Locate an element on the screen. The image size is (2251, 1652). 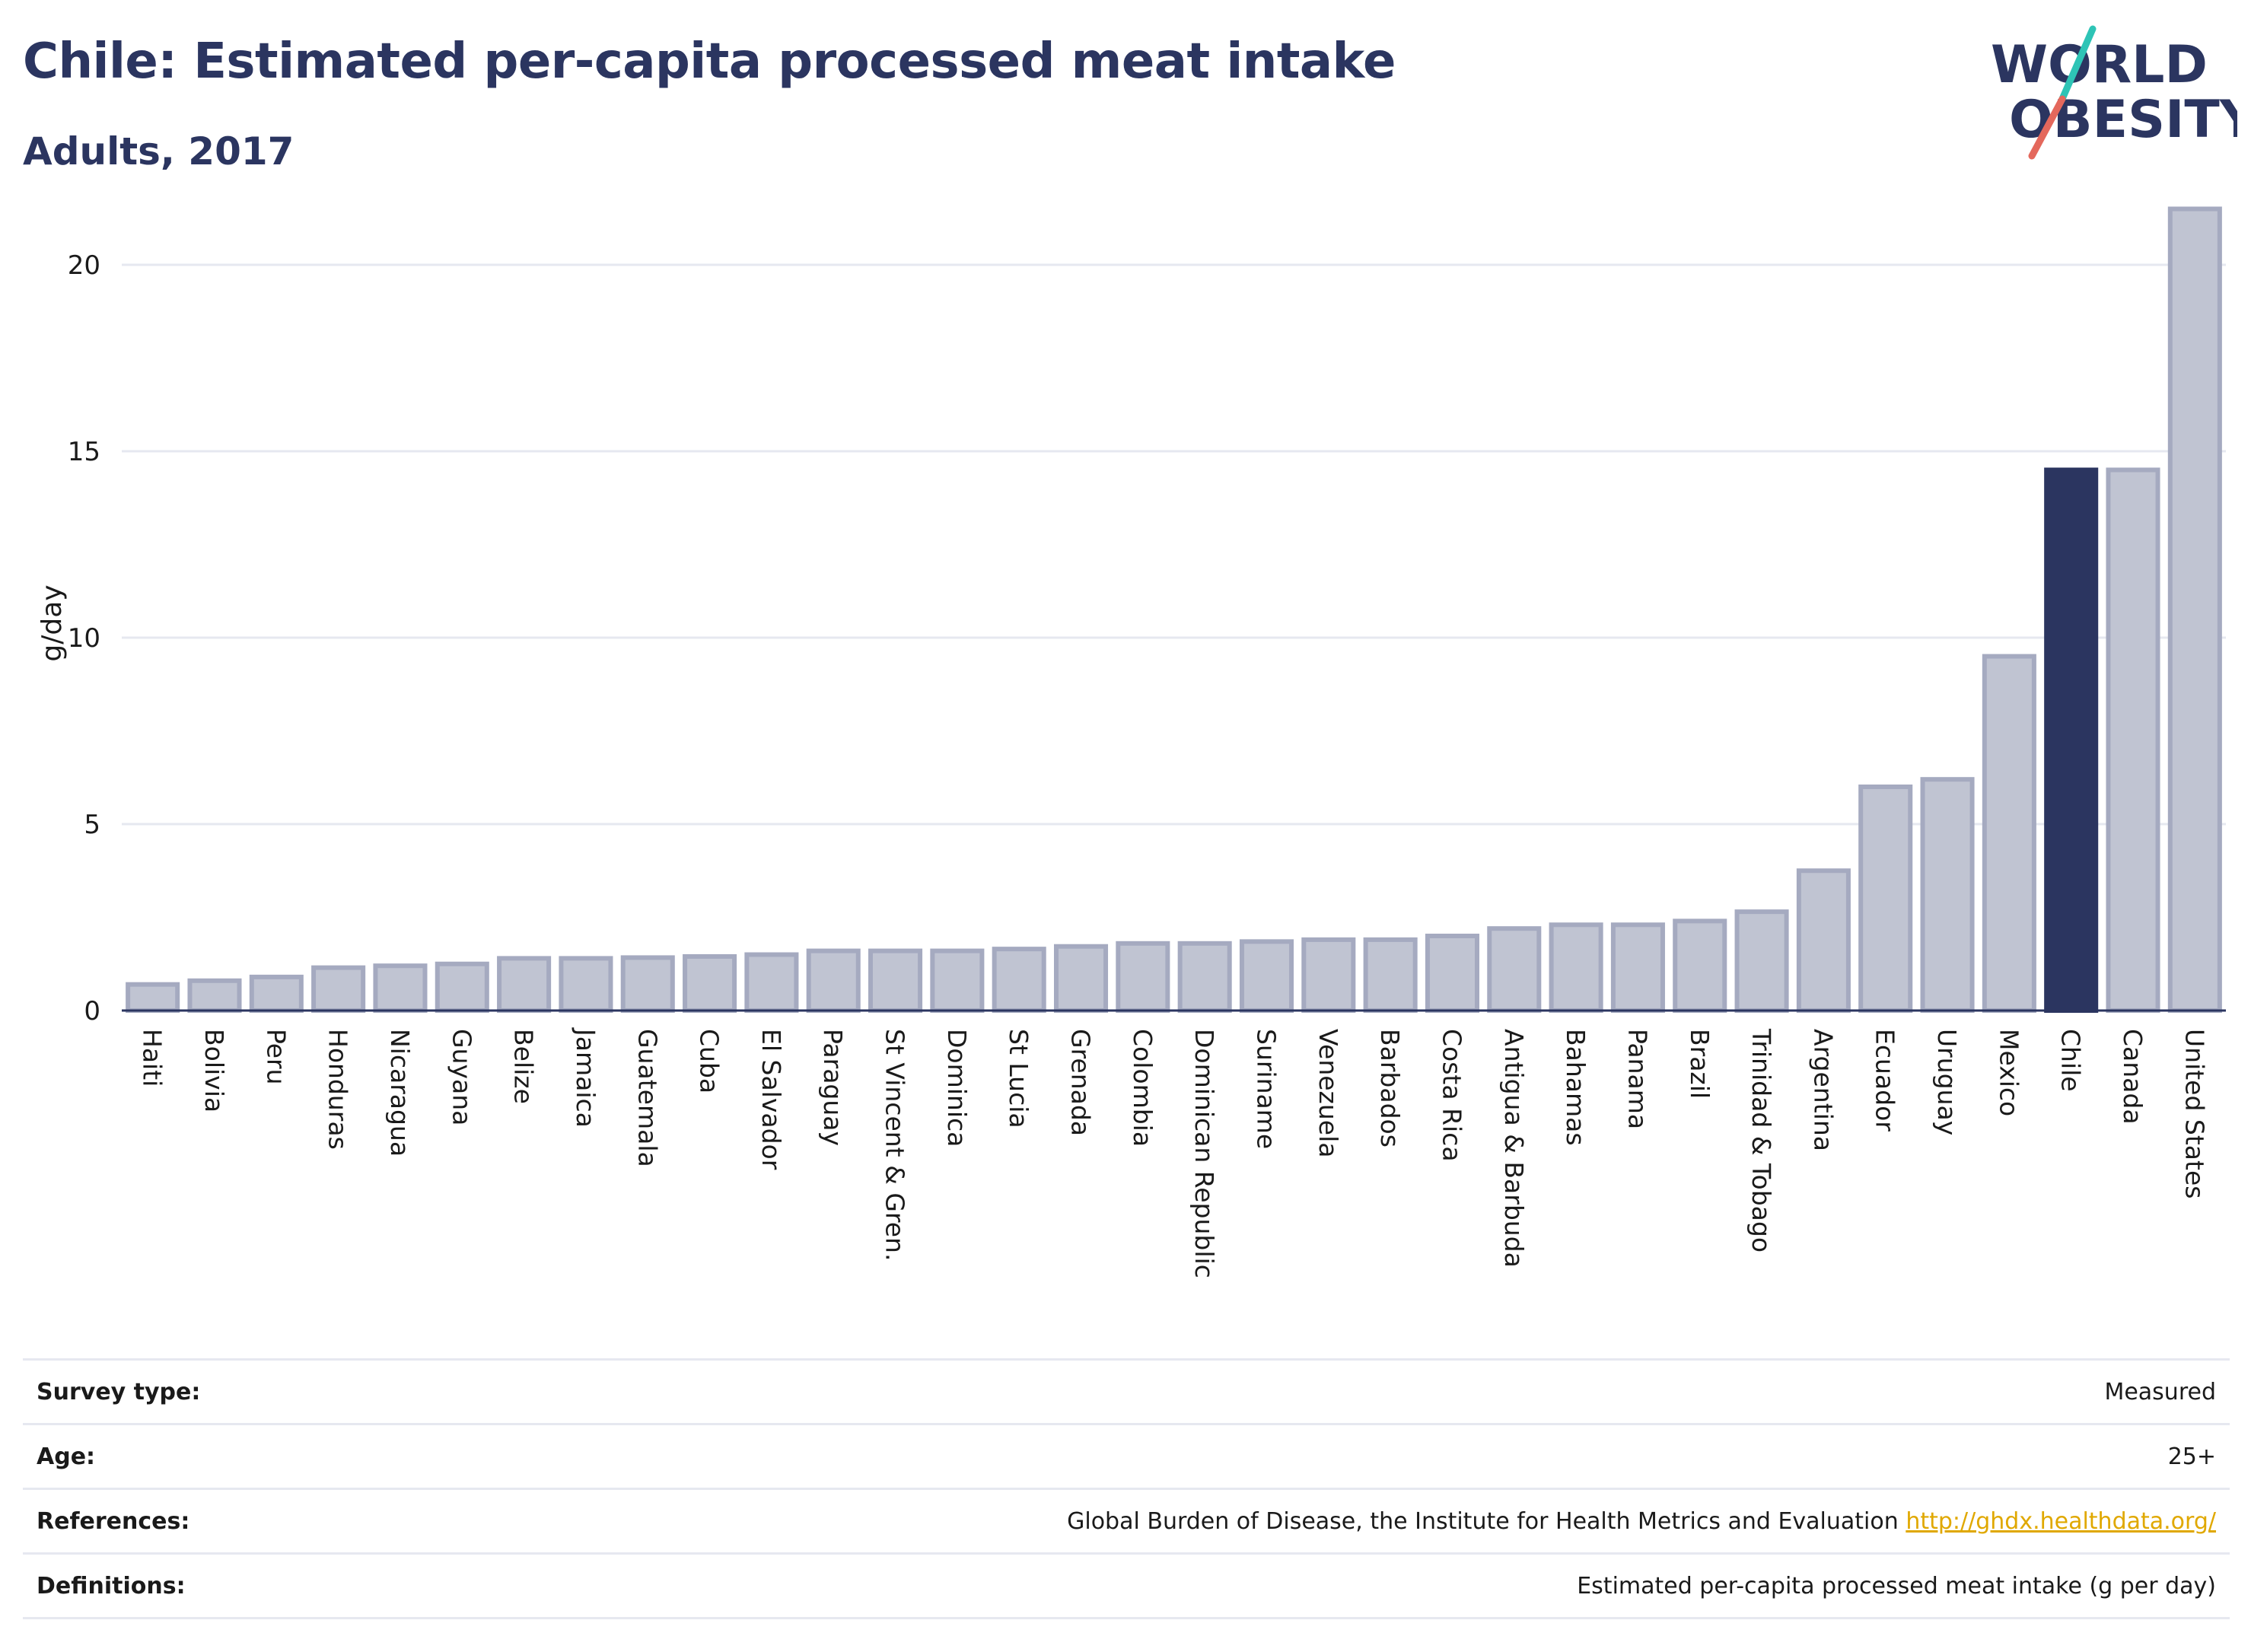
bar-antigua-barbuda is located at coordinates (1514, 969).